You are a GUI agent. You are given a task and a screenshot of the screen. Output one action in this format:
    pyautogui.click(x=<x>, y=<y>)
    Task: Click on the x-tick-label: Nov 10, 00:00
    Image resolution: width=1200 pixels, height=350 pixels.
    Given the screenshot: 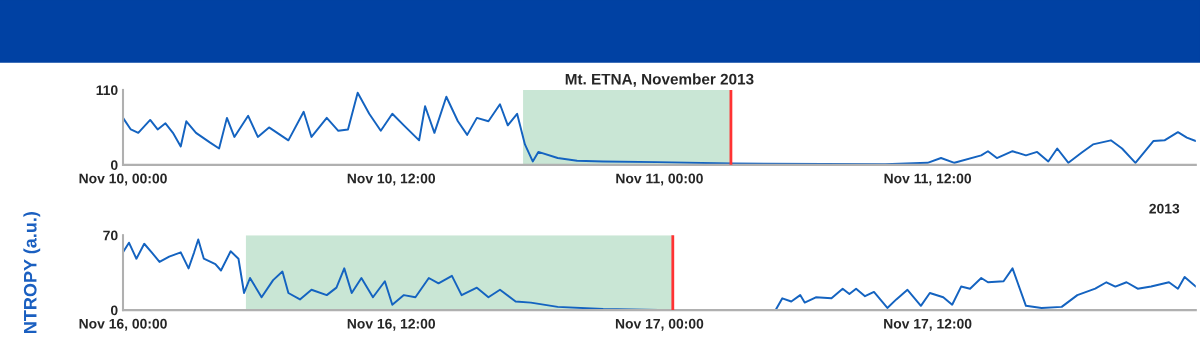 What is the action you would take?
    pyautogui.click(x=123, y=179)
    